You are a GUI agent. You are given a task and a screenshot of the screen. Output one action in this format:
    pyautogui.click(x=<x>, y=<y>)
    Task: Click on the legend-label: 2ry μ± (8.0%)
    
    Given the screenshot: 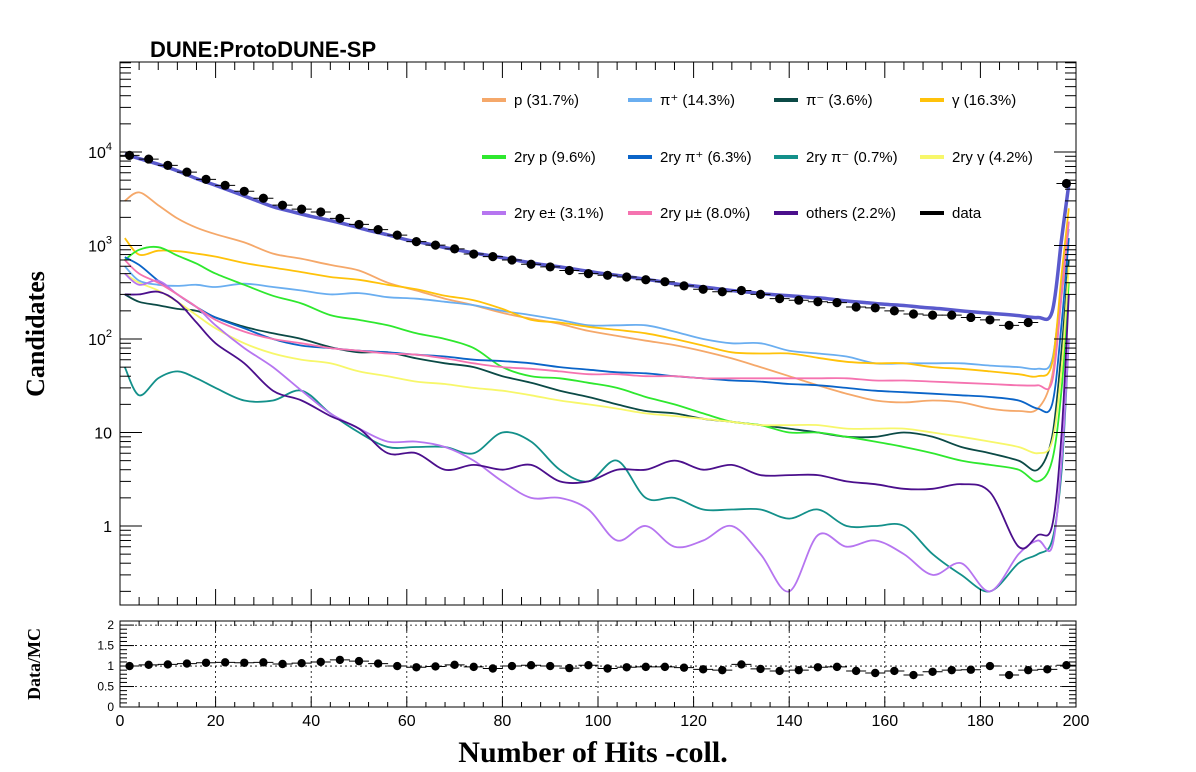 What is the action you would take?
    pyautogui.click(x=705, y=213)
    